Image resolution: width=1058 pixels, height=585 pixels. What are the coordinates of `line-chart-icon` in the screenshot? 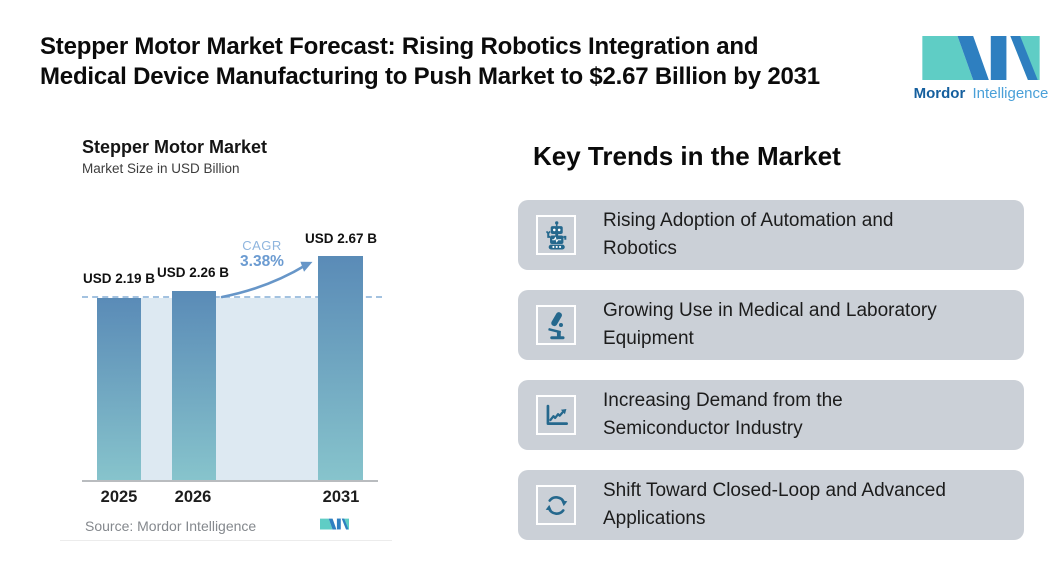 It's located at (557, 414).